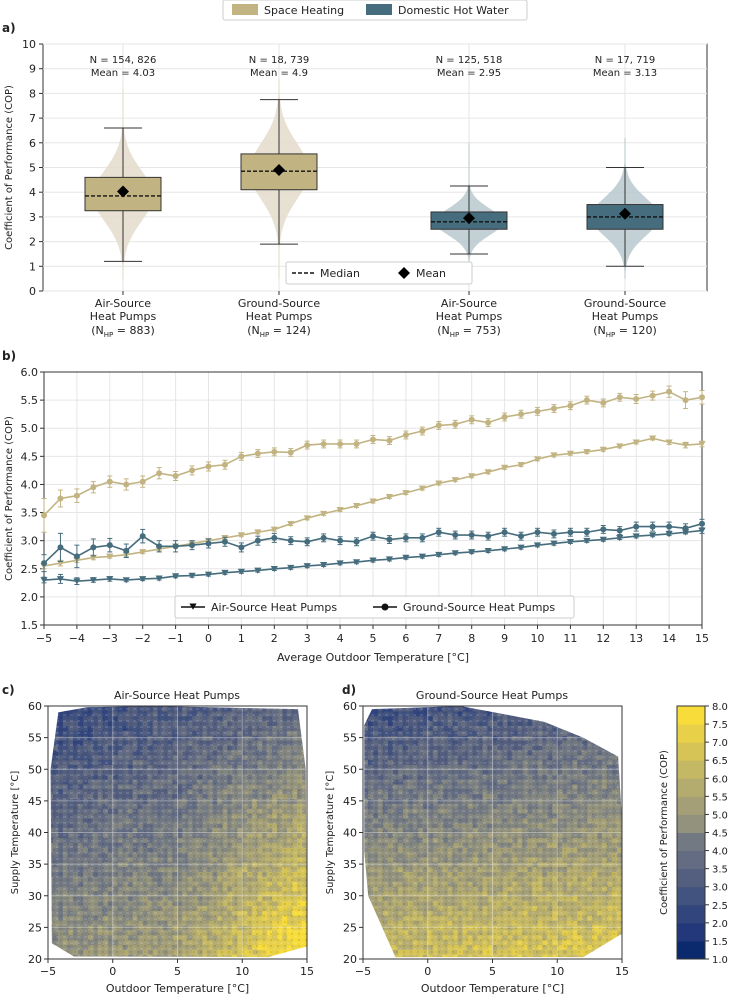 This screenshot has height=1000, width=742. I want to click on y-tick-label: 4, so click(32, 192).